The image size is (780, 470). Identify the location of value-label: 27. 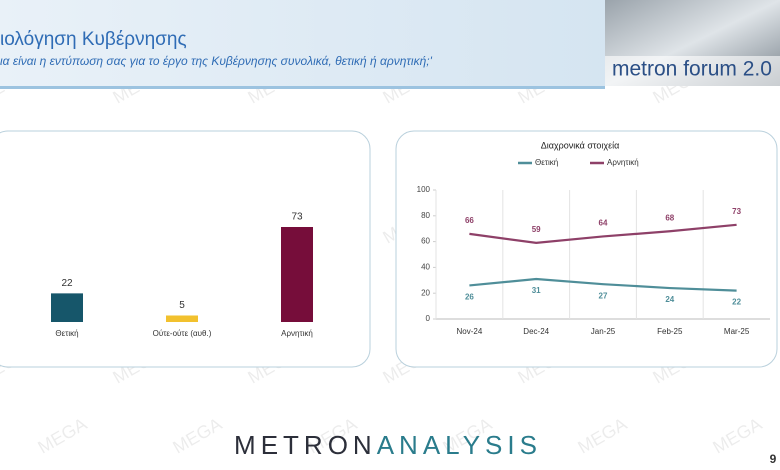
(603, 295).